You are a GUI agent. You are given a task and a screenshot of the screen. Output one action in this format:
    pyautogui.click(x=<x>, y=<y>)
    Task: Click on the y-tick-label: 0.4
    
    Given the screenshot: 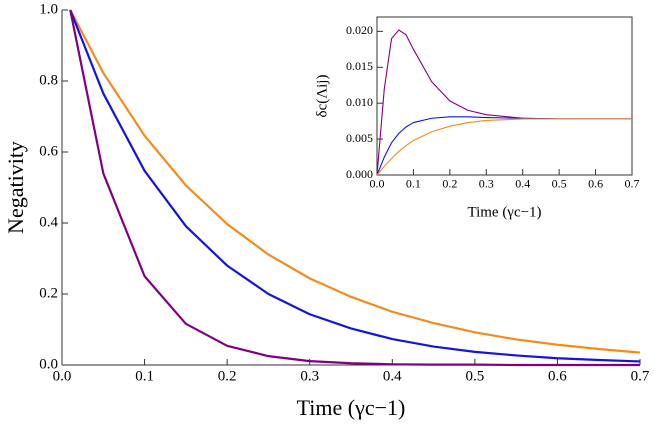 What is the action you would take?
    pyautogui.click(x=48, y=222)
    